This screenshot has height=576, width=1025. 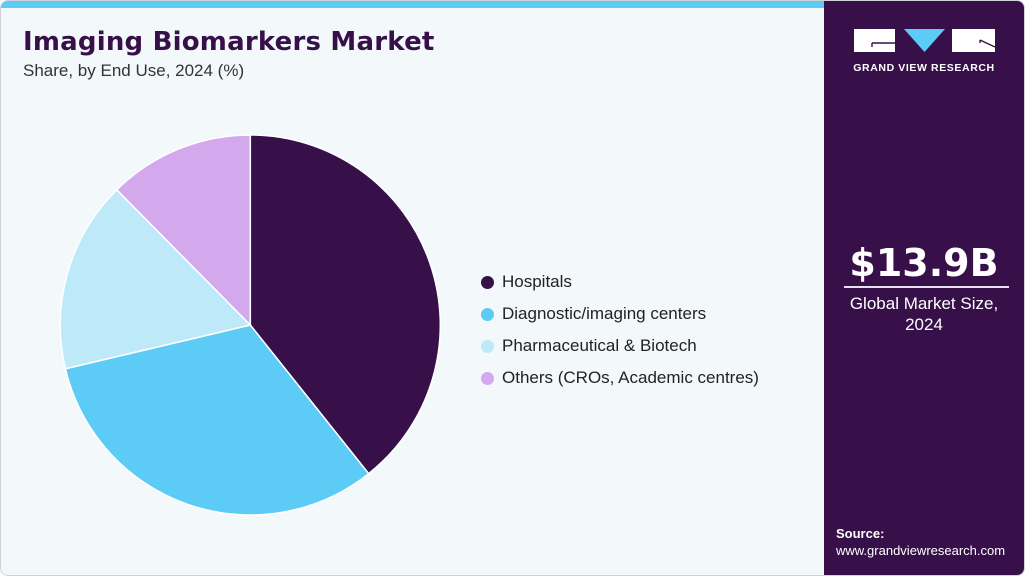 I want to click on legend-item-others: Others (CROs, Academic centres), so click(x=620, y=378).